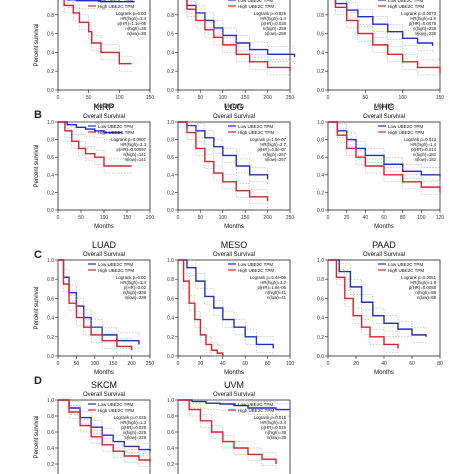 Image resolution: width=474 pixels, height=474 pixels. Describe the element at coordinates (273, 422) in the screenshot. I see `stats-label: HR(high)=3.4` at that location.